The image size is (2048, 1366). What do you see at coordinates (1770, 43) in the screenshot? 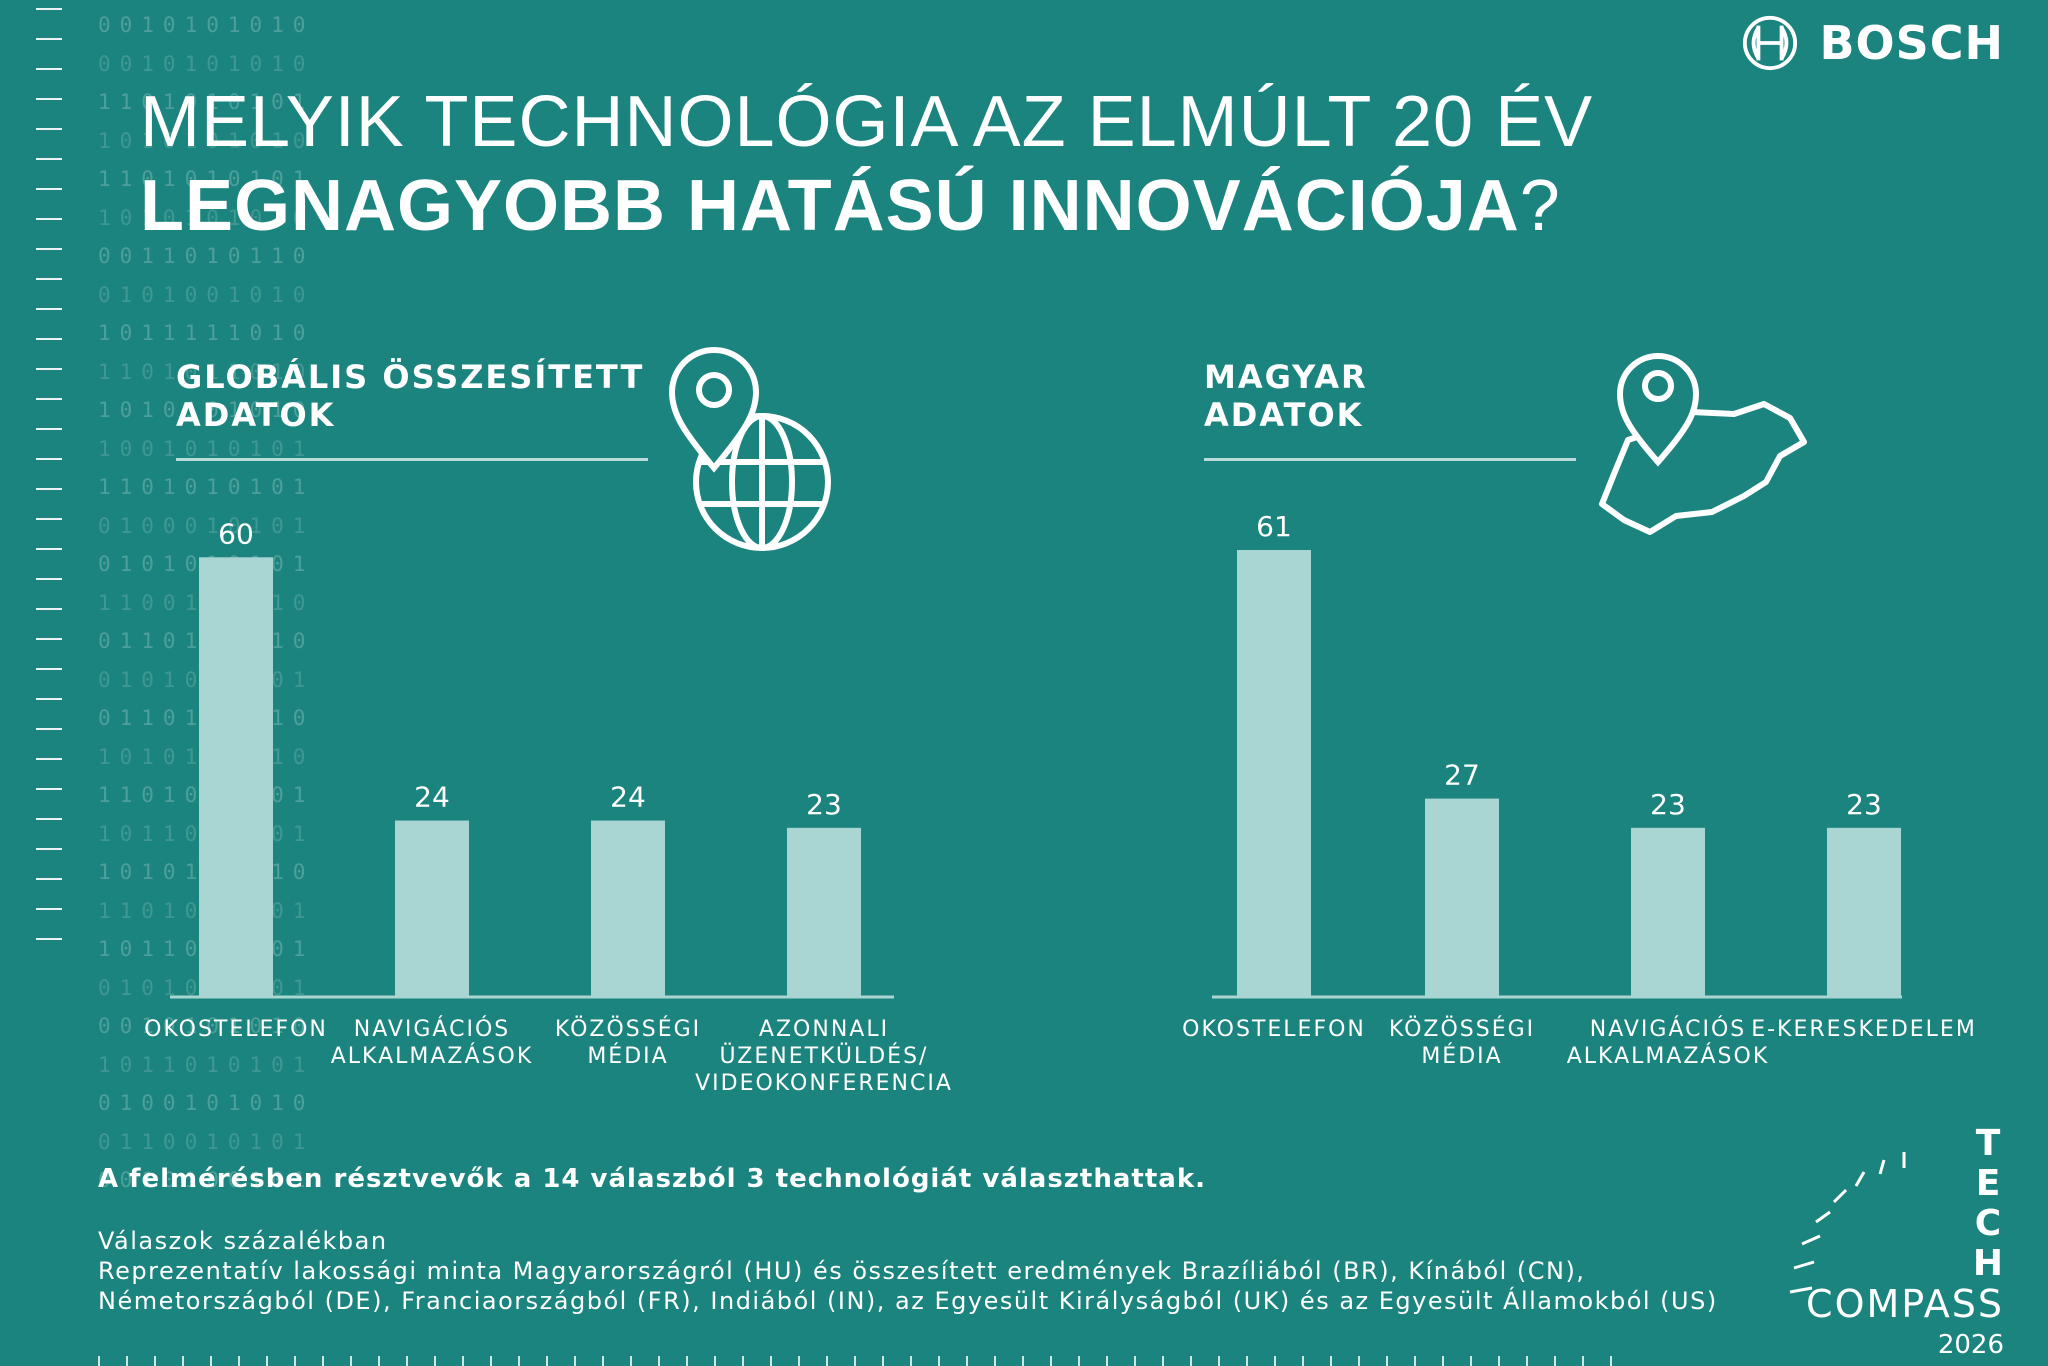
I see `bosch-armature-icon` at bounding box center [1770, 43].